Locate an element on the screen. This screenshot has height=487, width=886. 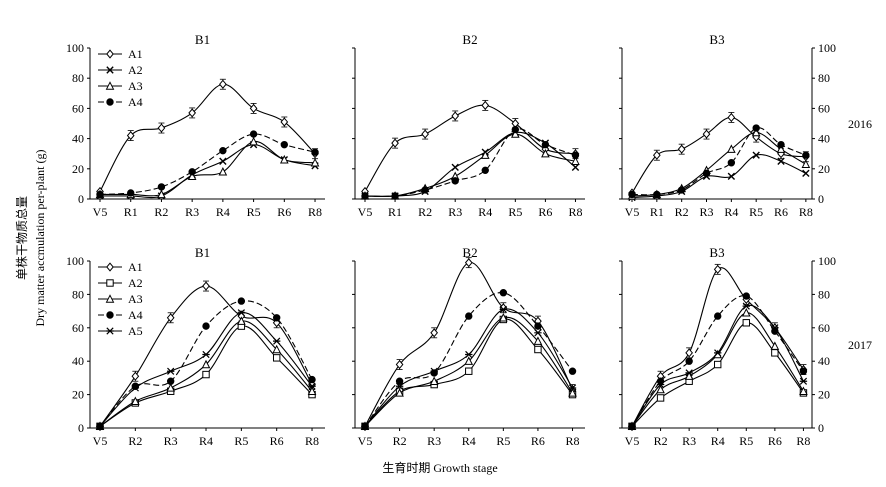
chart-panel-2016-B1: V5 R1 R2 R3 R4 R5 R6 R8 0 20 40 60 80 100 B1 A1 A2 A3 A4 is located at coordinates (195, 125).